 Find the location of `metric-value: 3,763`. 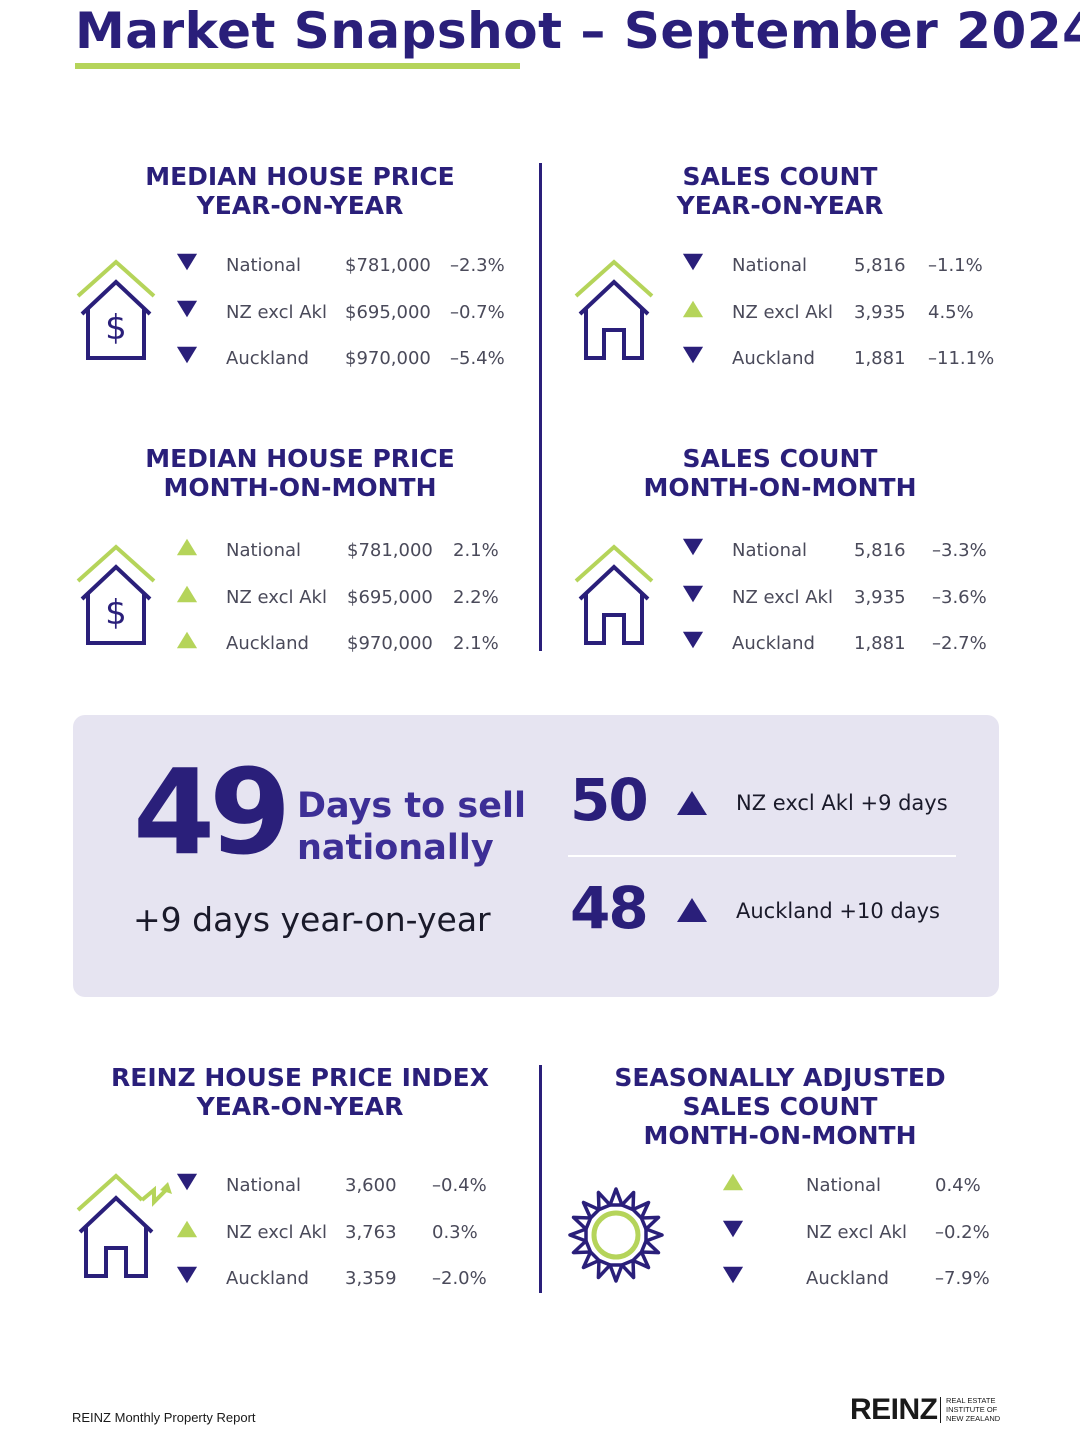

metric-value: 3,763 is located at coordinates (371, 1232).